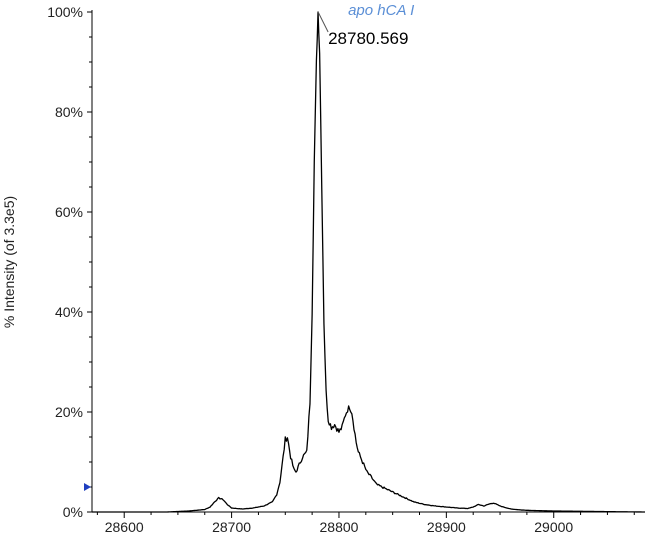 Image resolution: width=647 pixels, height=536 pixels. Describe the element at coordinates (9, 262) in the screenshot. I see `y-axis-label: % Intensity (of 3.3e5)` at that location.